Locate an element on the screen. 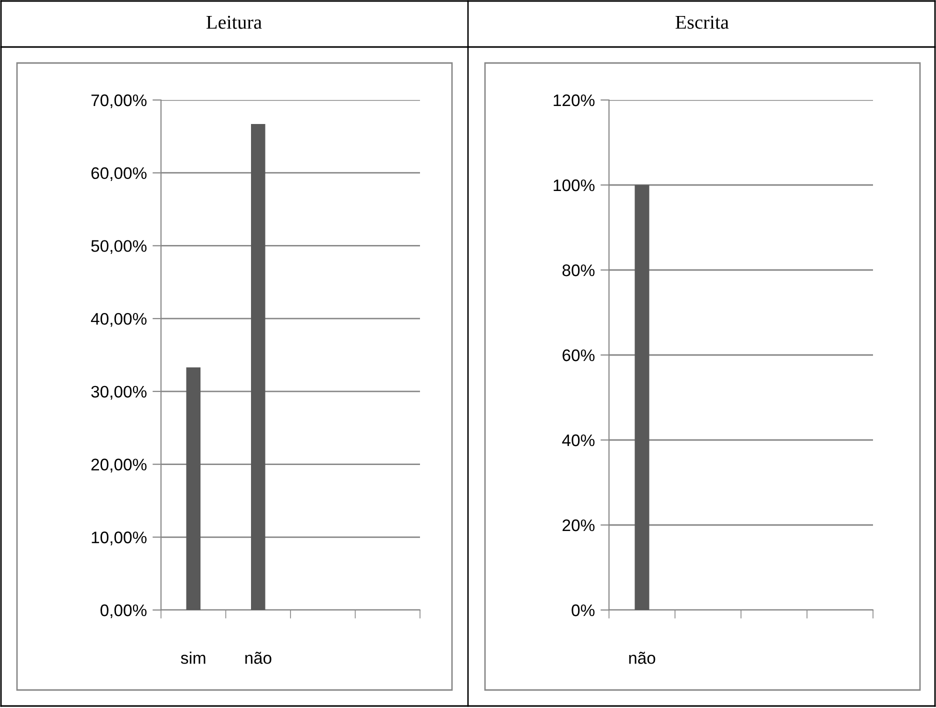  chart-title: Leitura is located at coordinates (234, 22).